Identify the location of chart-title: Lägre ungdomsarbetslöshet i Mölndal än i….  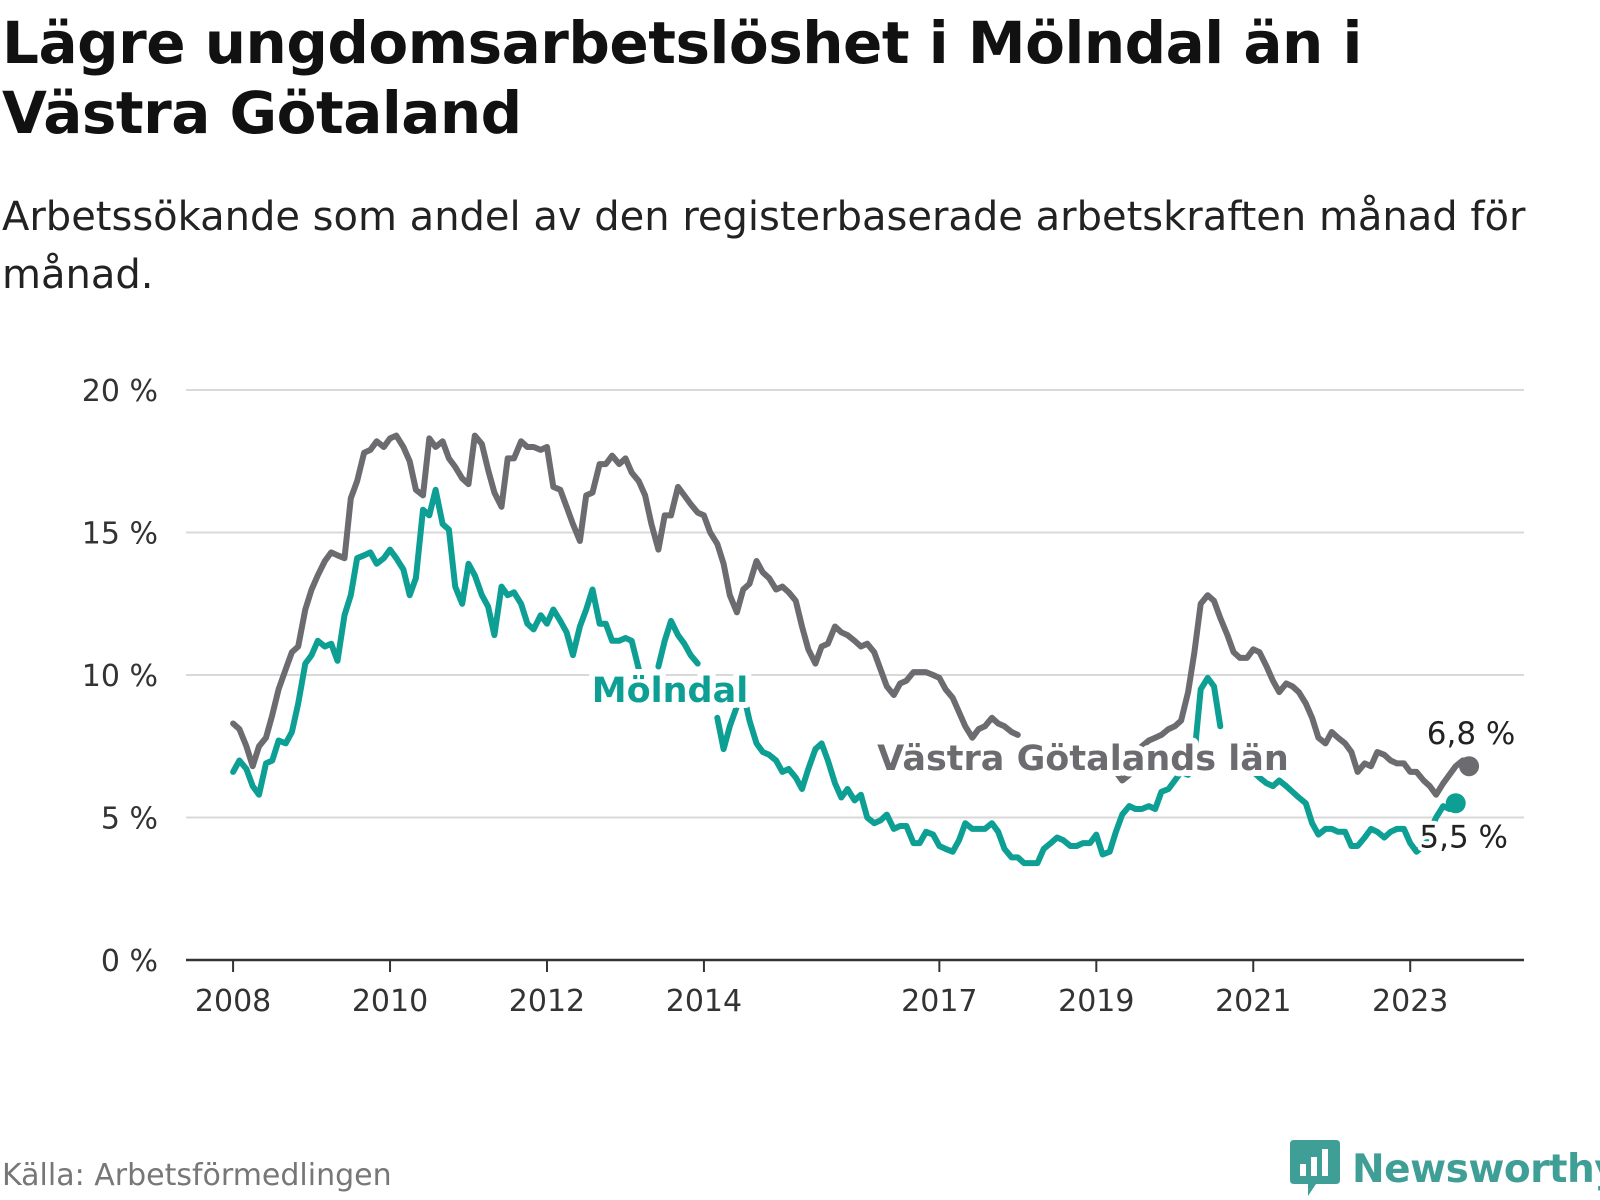
(682, 78).